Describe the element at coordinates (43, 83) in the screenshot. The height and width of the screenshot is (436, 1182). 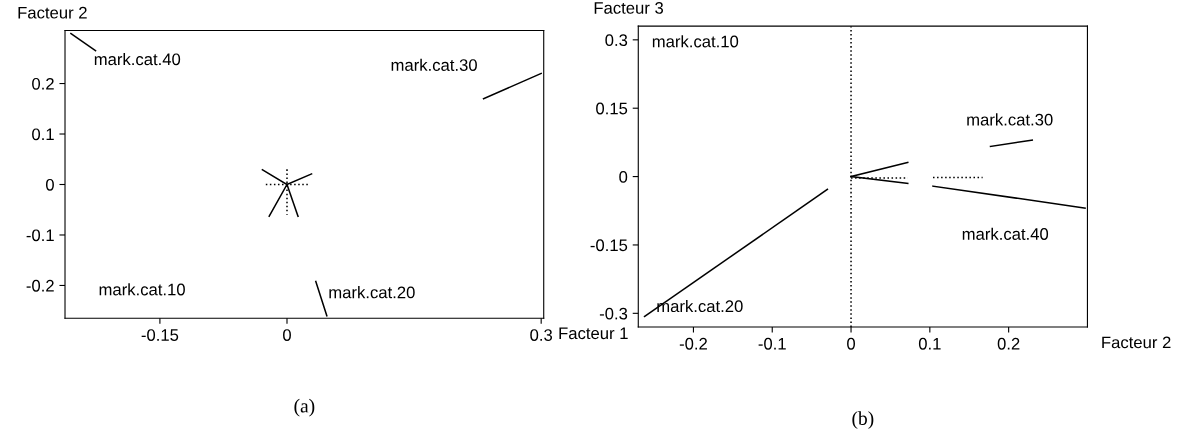
I see `y-tick-label: 0.2` at that location.